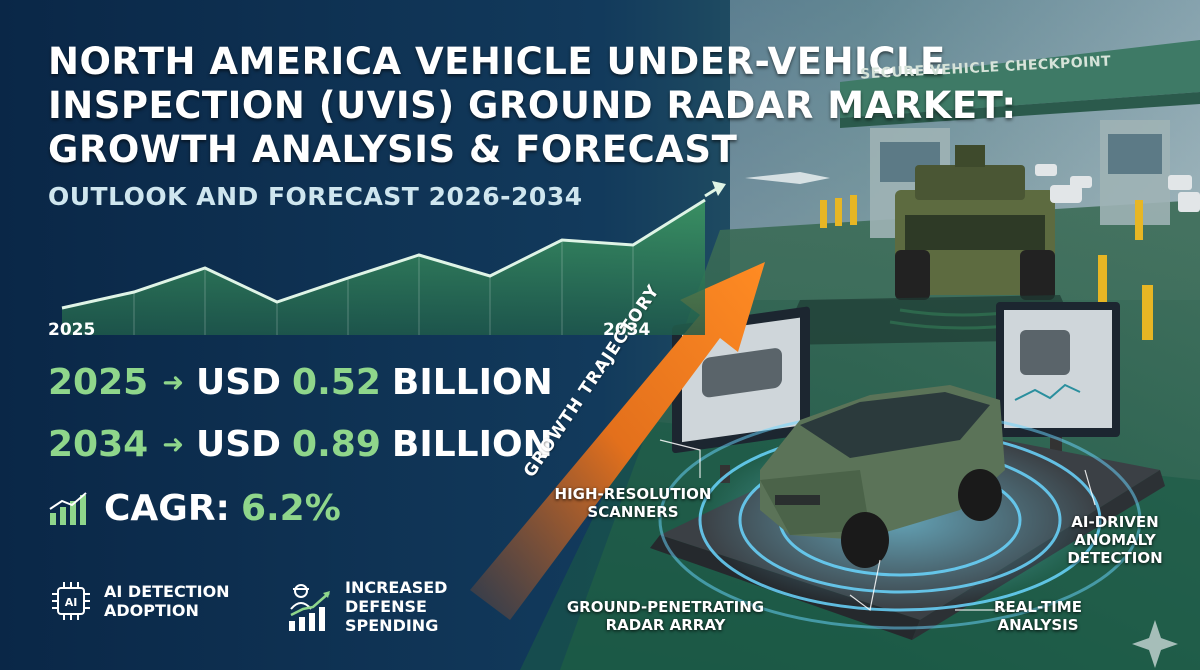  I want to click on callout-real-time: REAL-TIME ANALYSIS, so click(1038, 616).